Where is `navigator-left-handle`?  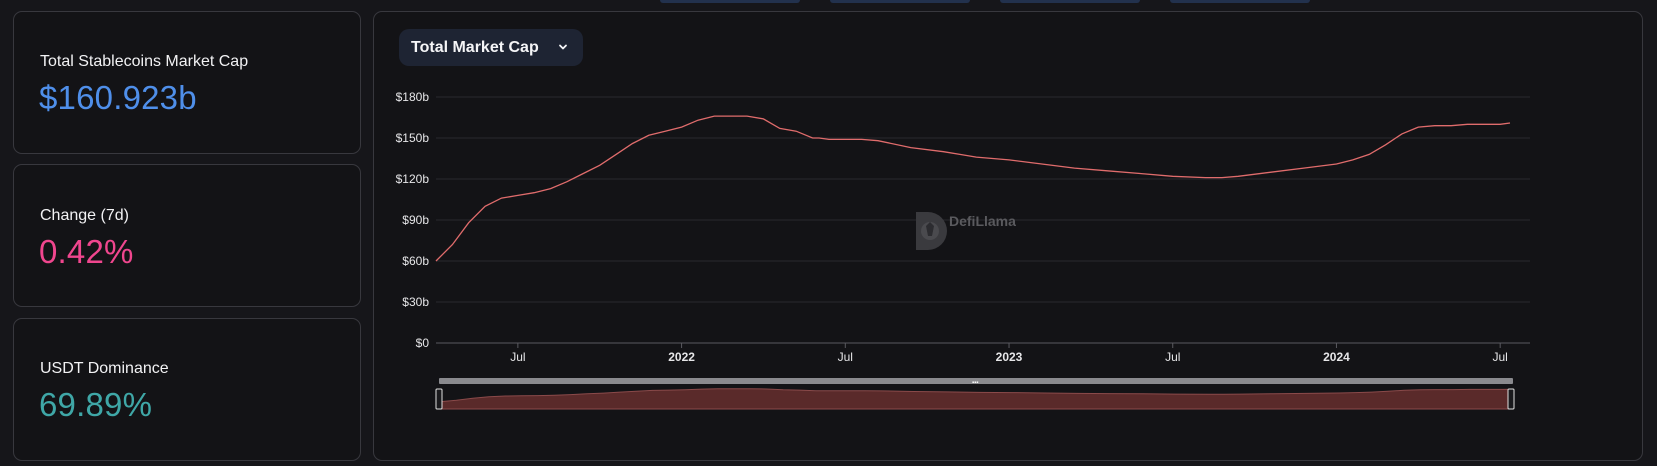 navigator-left-handle is located at coordinates (439, 399).